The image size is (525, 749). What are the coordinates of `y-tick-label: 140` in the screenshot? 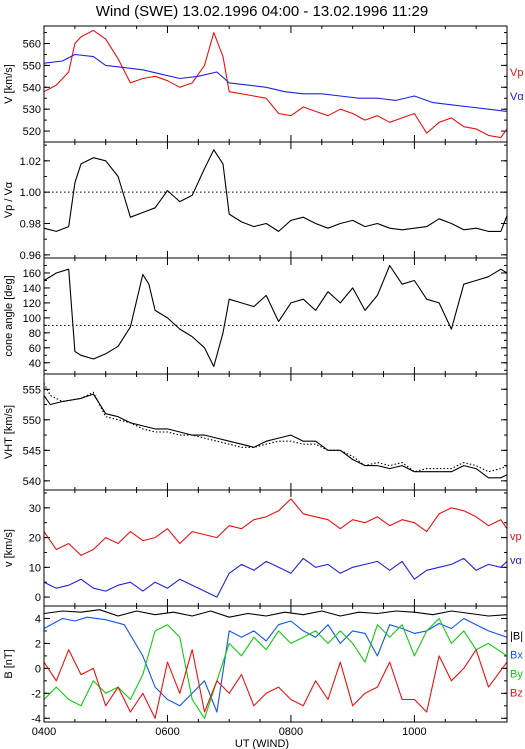 It's located at (32, 289).